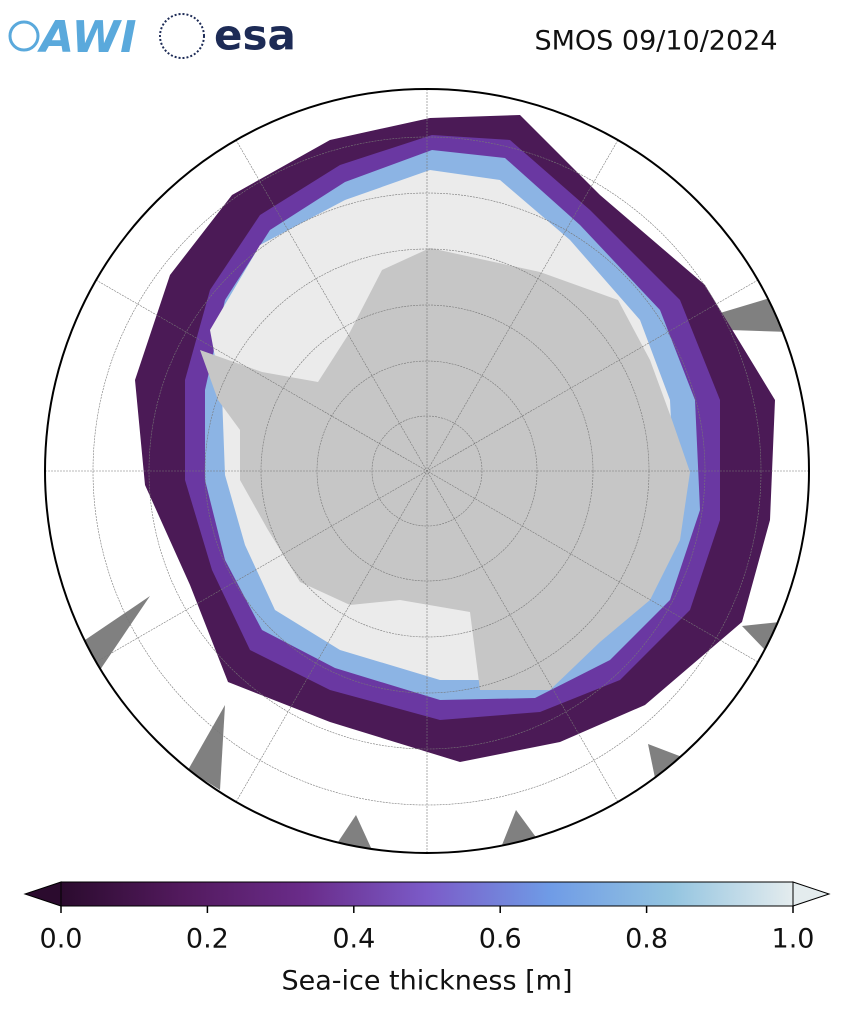  I want to click on esa-mark, so click(182, 36).